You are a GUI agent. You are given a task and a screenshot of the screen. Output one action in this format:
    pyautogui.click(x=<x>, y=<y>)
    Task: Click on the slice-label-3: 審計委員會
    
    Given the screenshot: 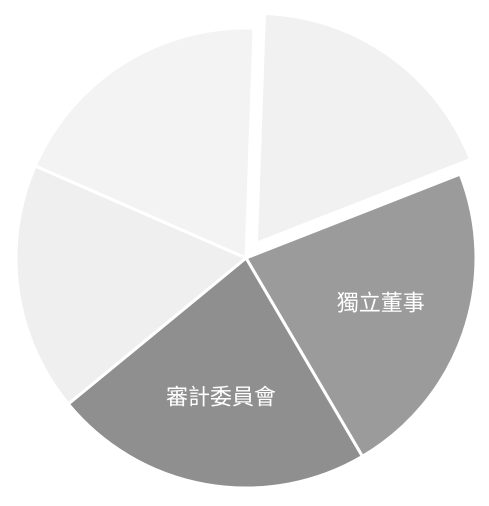 What is the action you would take?
    pyautogui.click(x=221, y=397)
    